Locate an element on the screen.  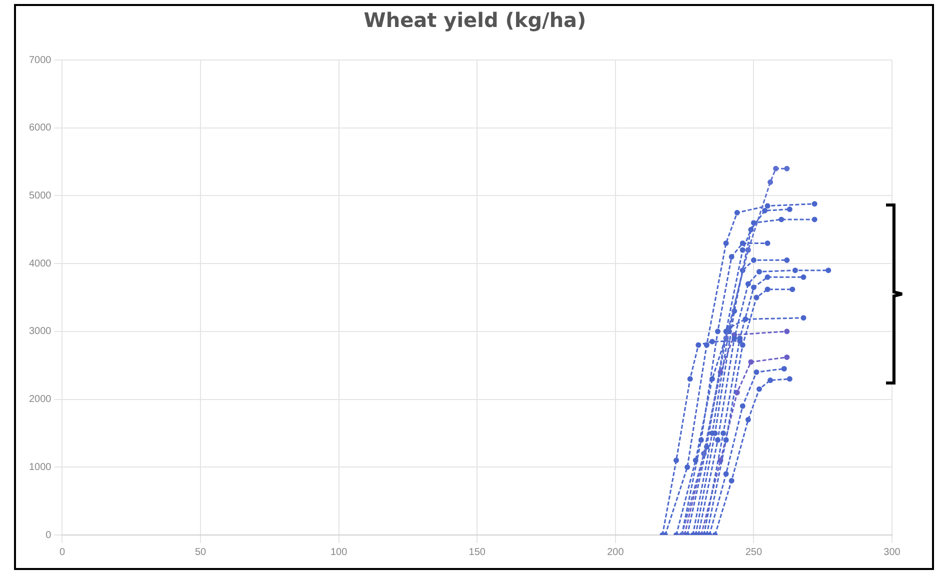
x-tick-label: 150 is located at coordinates (477, 552).